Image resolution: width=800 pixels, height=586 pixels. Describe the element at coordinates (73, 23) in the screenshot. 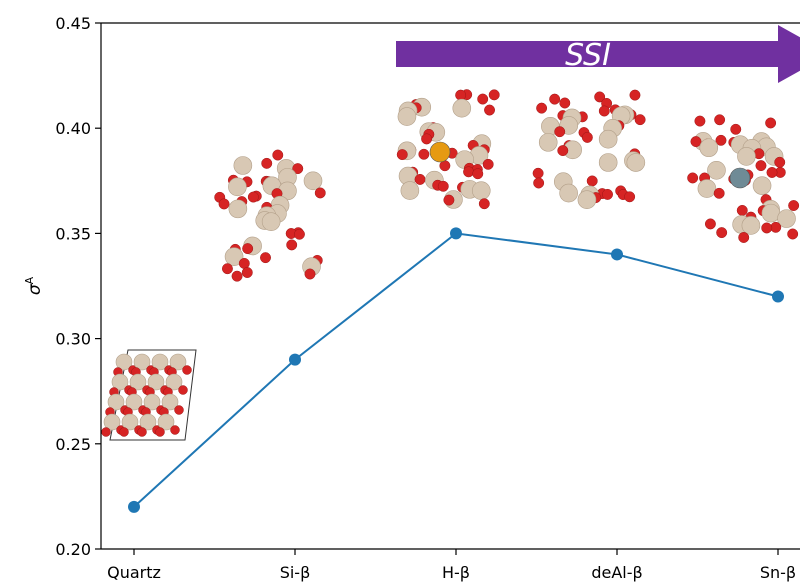

I see `y-tick-label: 0.45` at that location.